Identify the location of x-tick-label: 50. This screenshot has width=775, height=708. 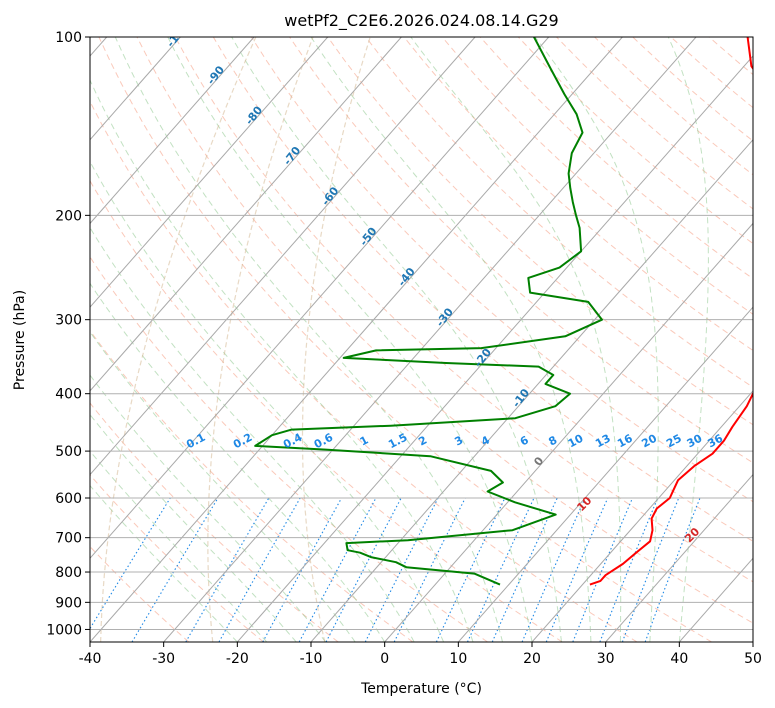
(753, 659).